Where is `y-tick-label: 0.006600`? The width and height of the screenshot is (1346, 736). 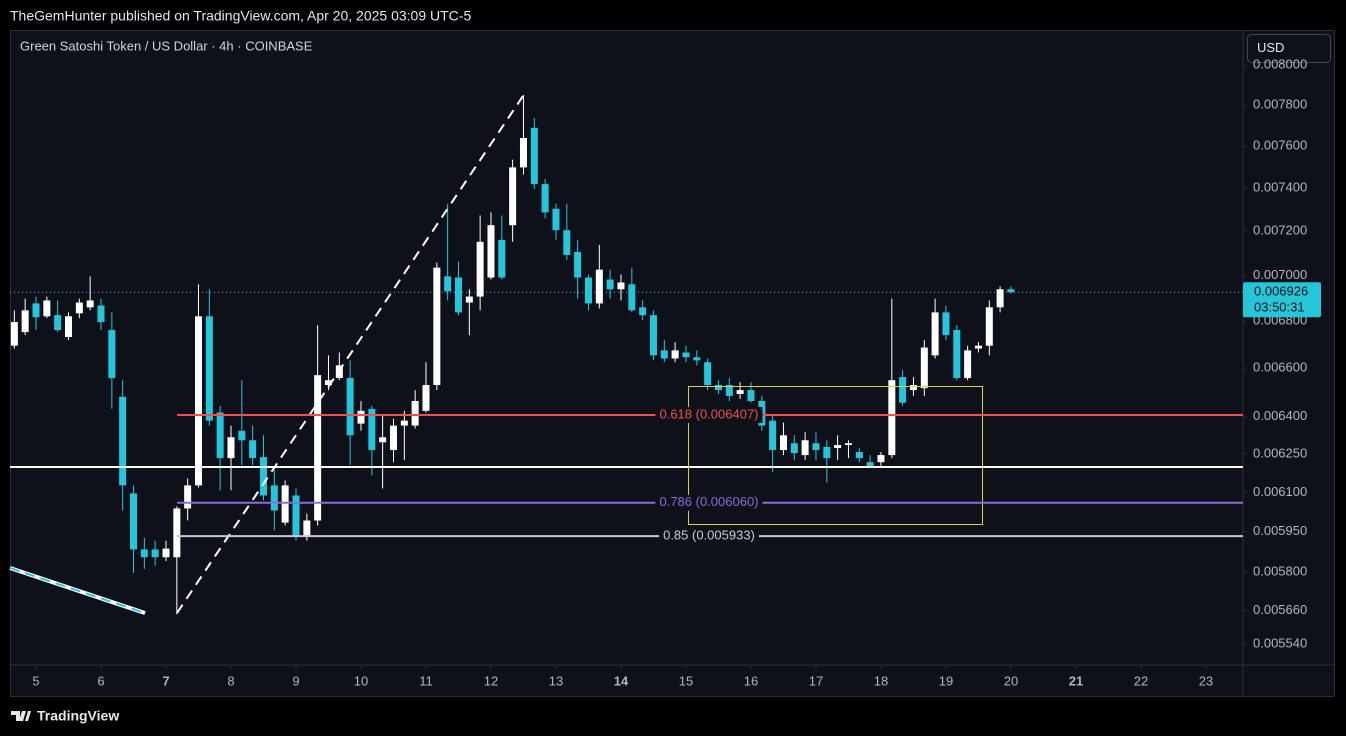 y-tick-label: 0.006600 is located at coordinates (1280, 367).